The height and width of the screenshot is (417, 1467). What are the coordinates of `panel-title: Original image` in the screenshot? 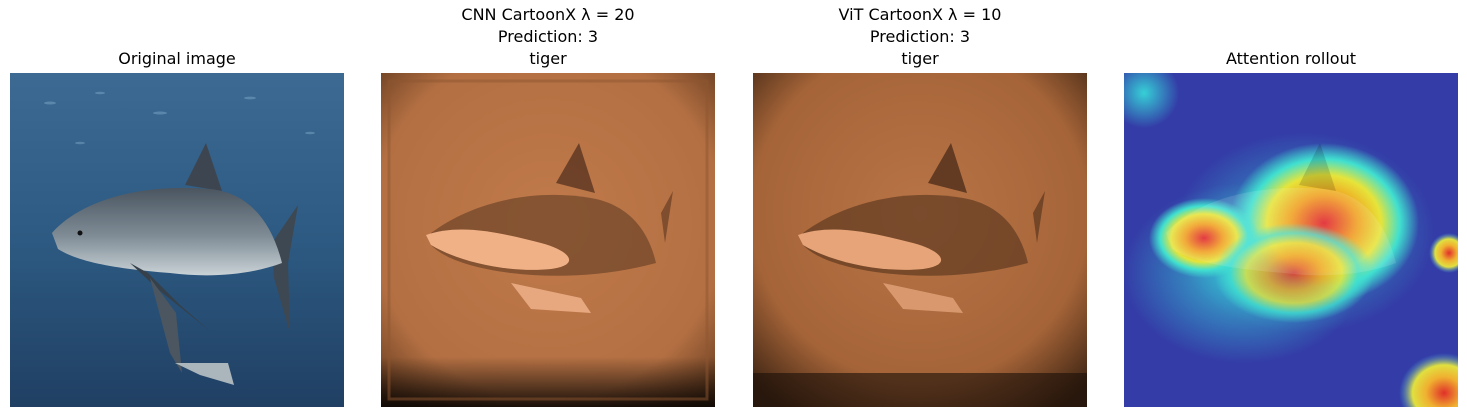 It's located at (177, 59).